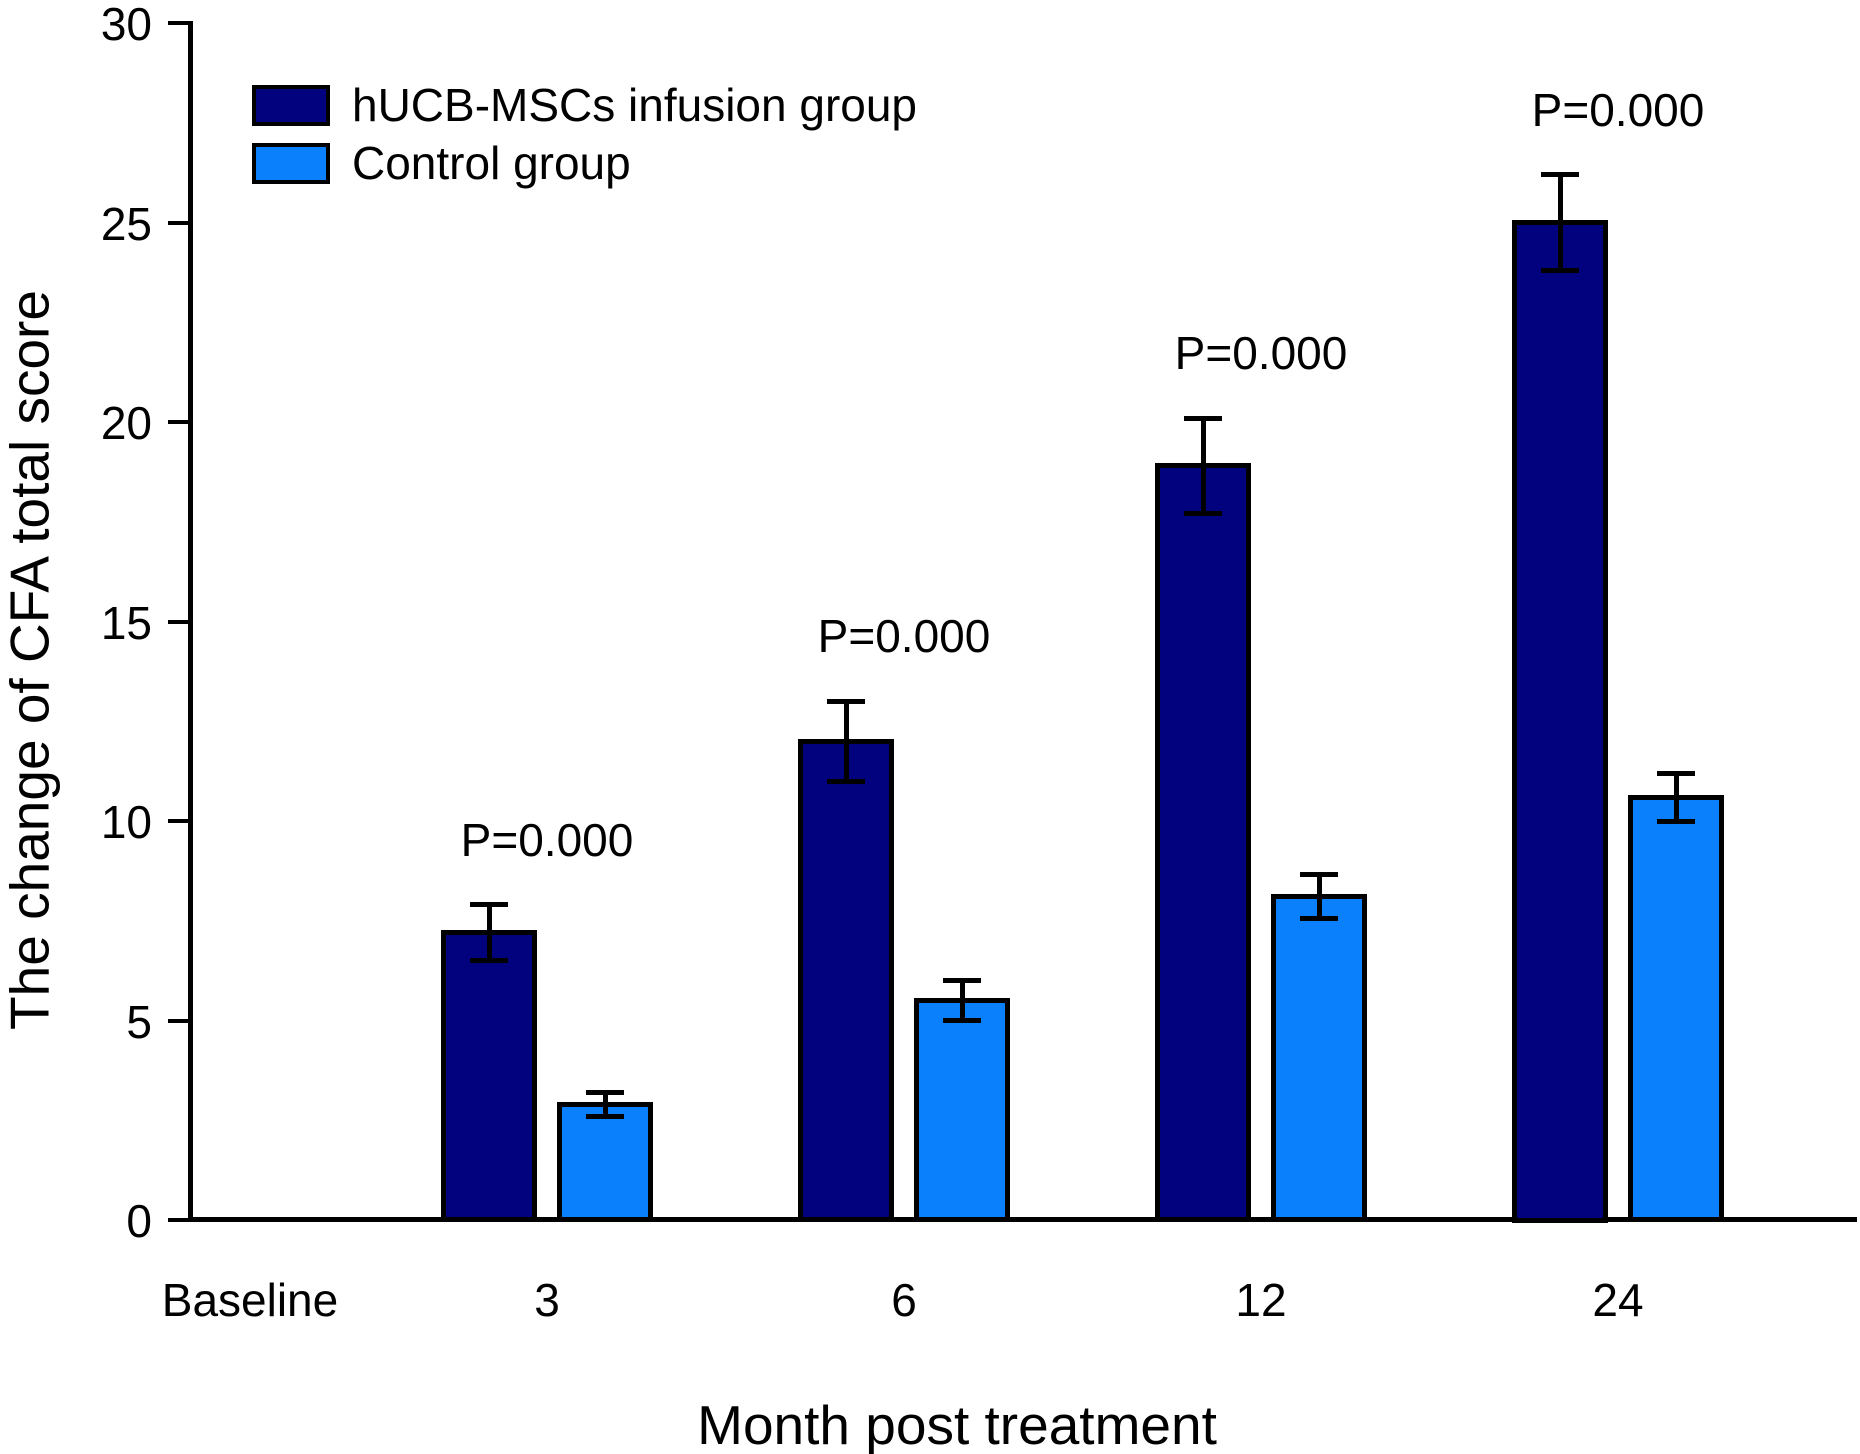  What do you see at coordinates (126, 223) in the screenshot?
I see `y-tick-label-25: 25` at bounding box center [126, 223].